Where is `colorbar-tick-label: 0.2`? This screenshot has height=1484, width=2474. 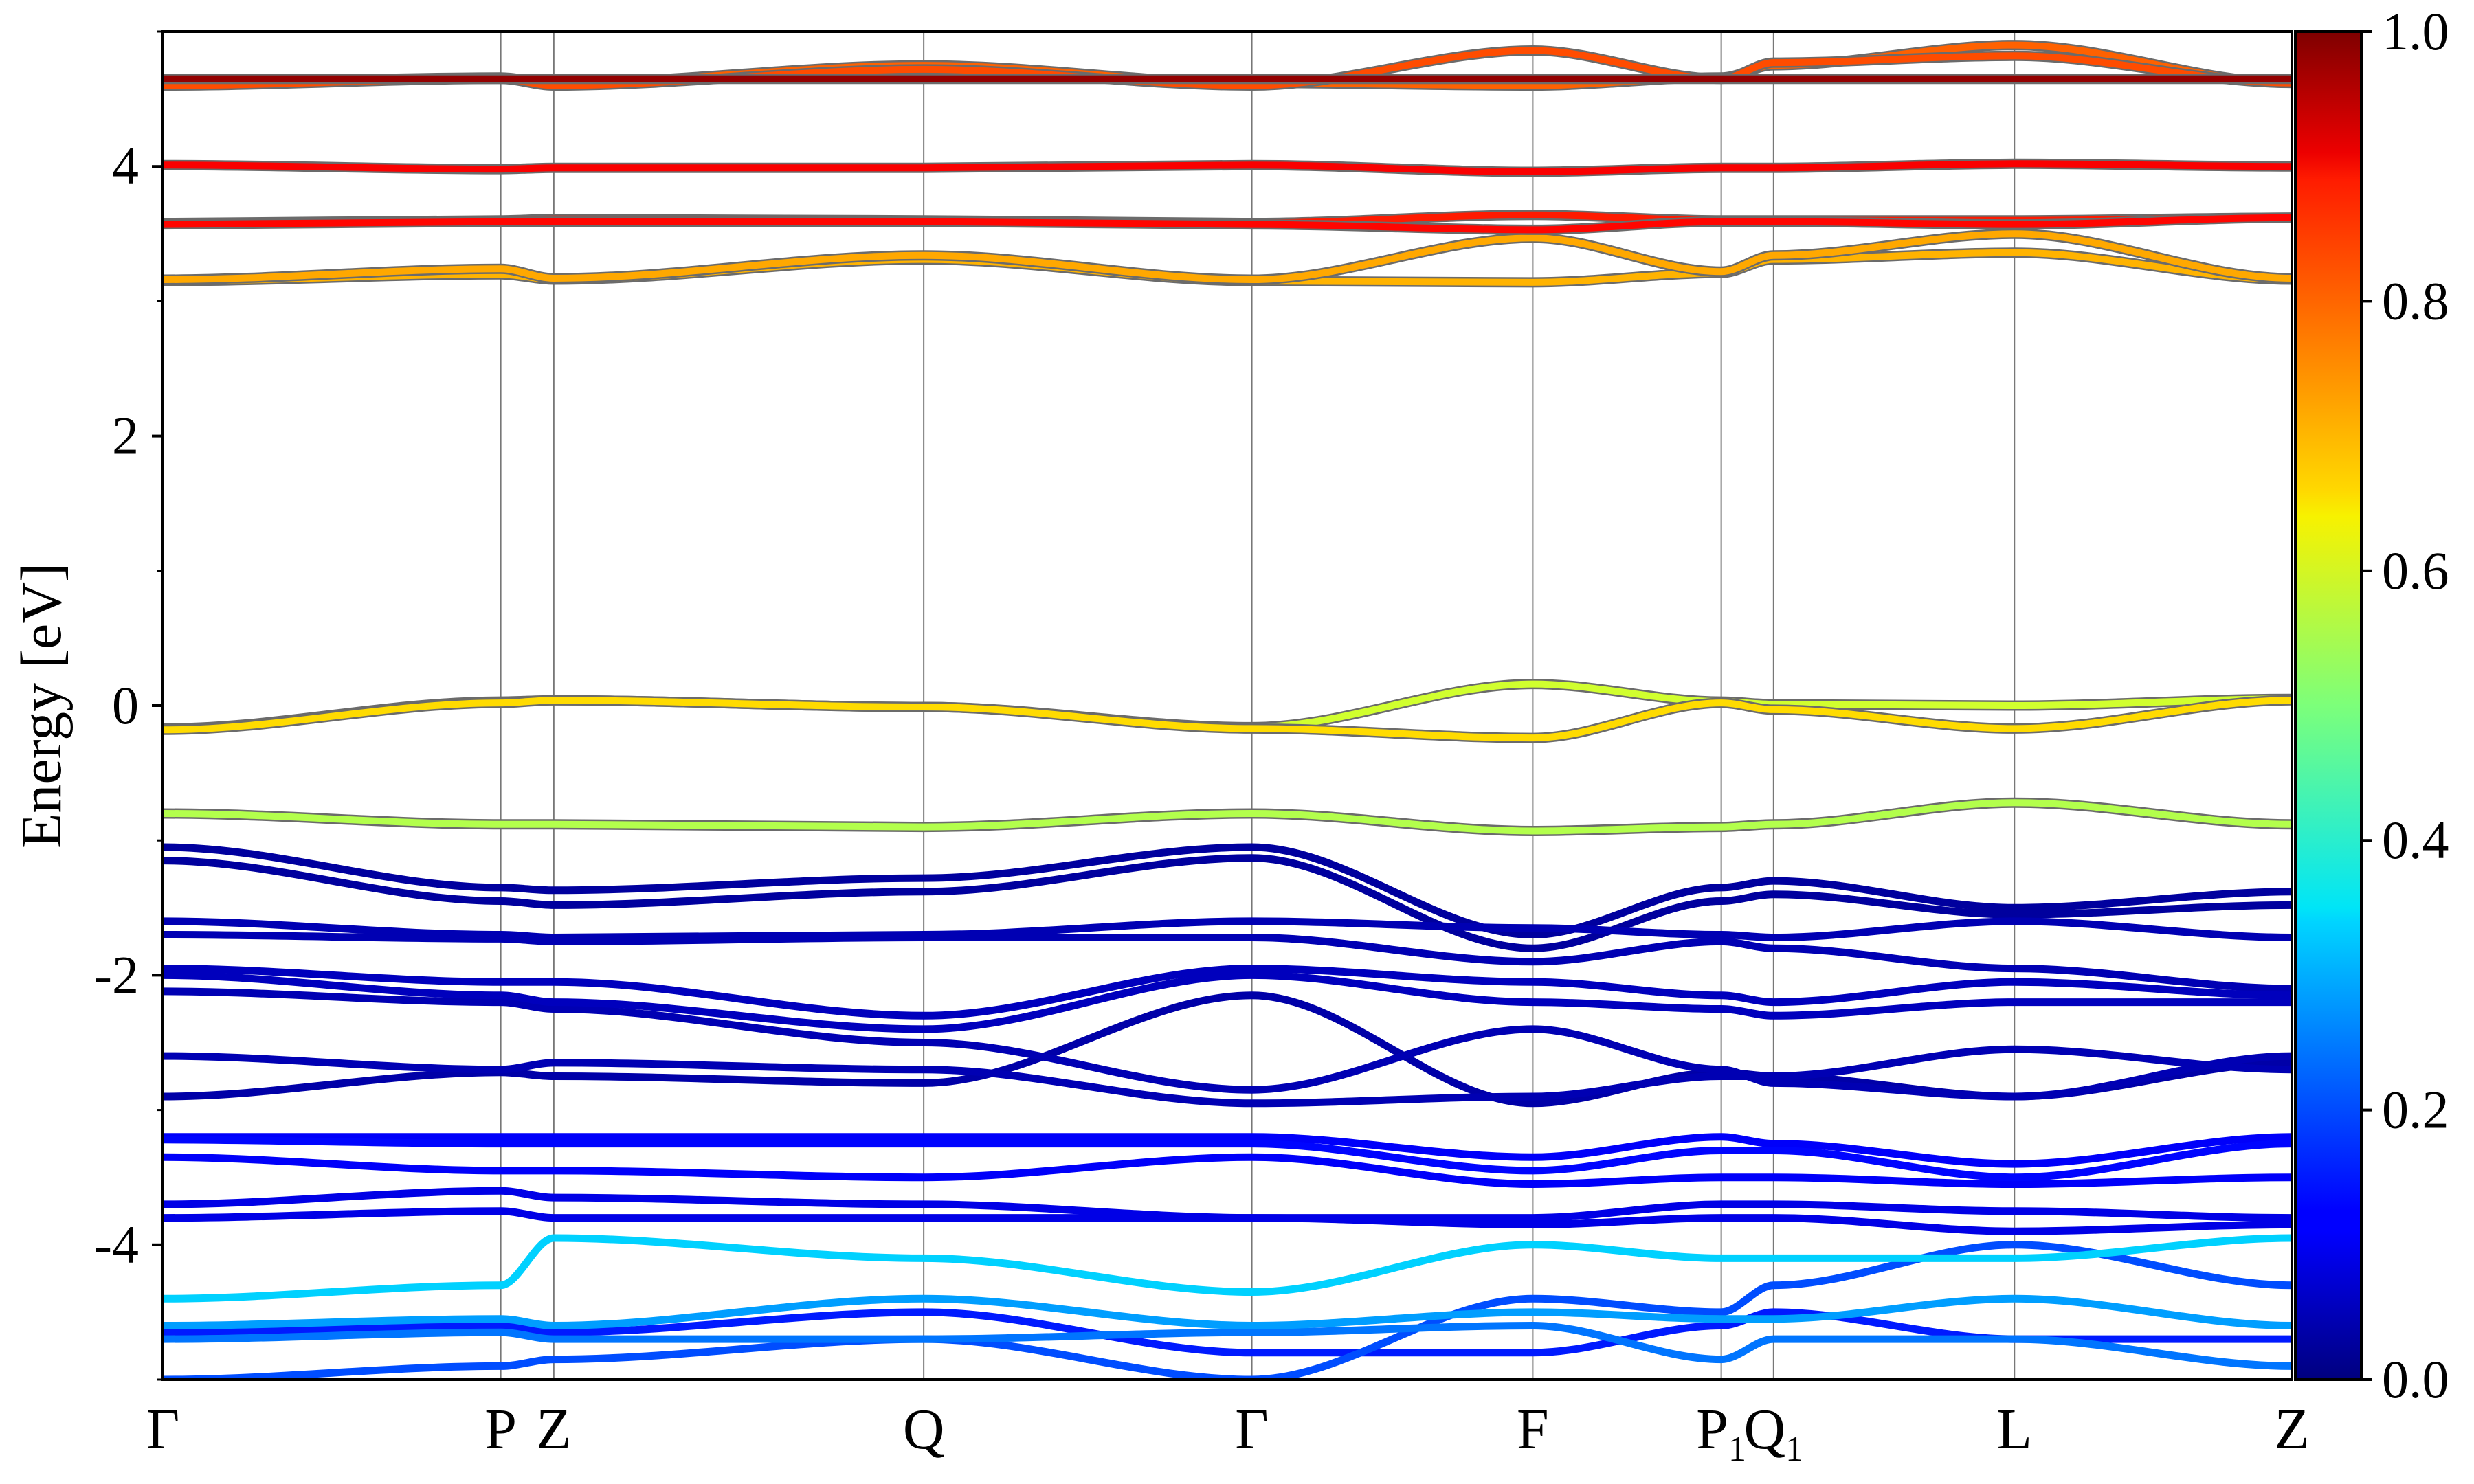 colorbar-tick-label: 0.2 is located at coordinates (2415, 1110).